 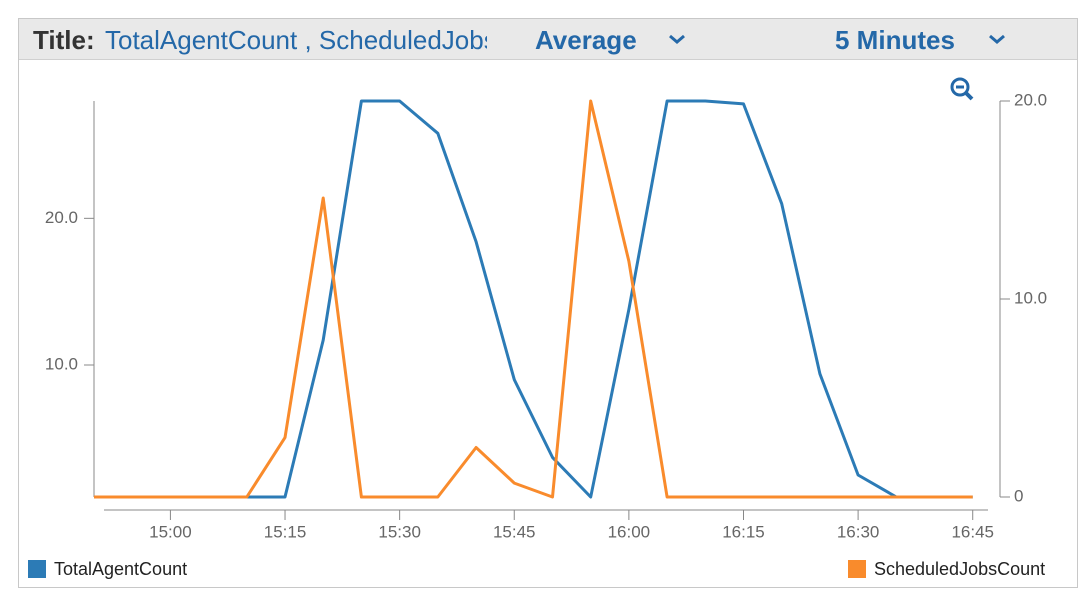 What do you see at coordinates (743, 531) in the screenshot?
I see `x-tick-label: 16:15` at bounding box center [743, 531].